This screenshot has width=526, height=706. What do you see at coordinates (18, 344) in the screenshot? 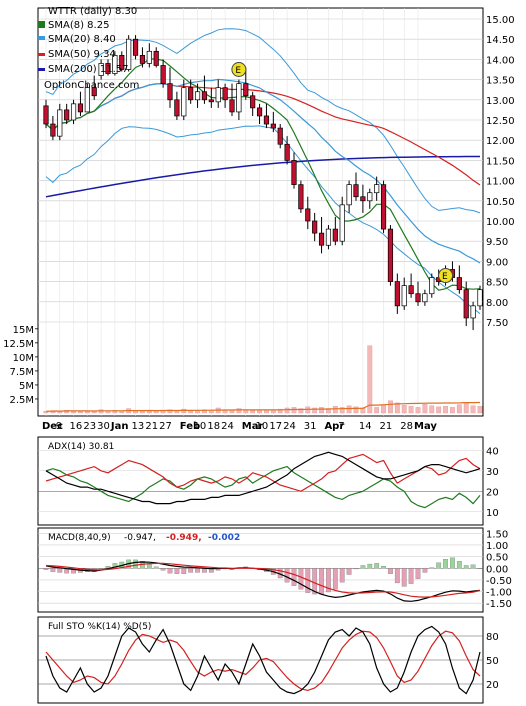
I see `volume-tick-label: 12.5M` at bounding box center [18, 344].